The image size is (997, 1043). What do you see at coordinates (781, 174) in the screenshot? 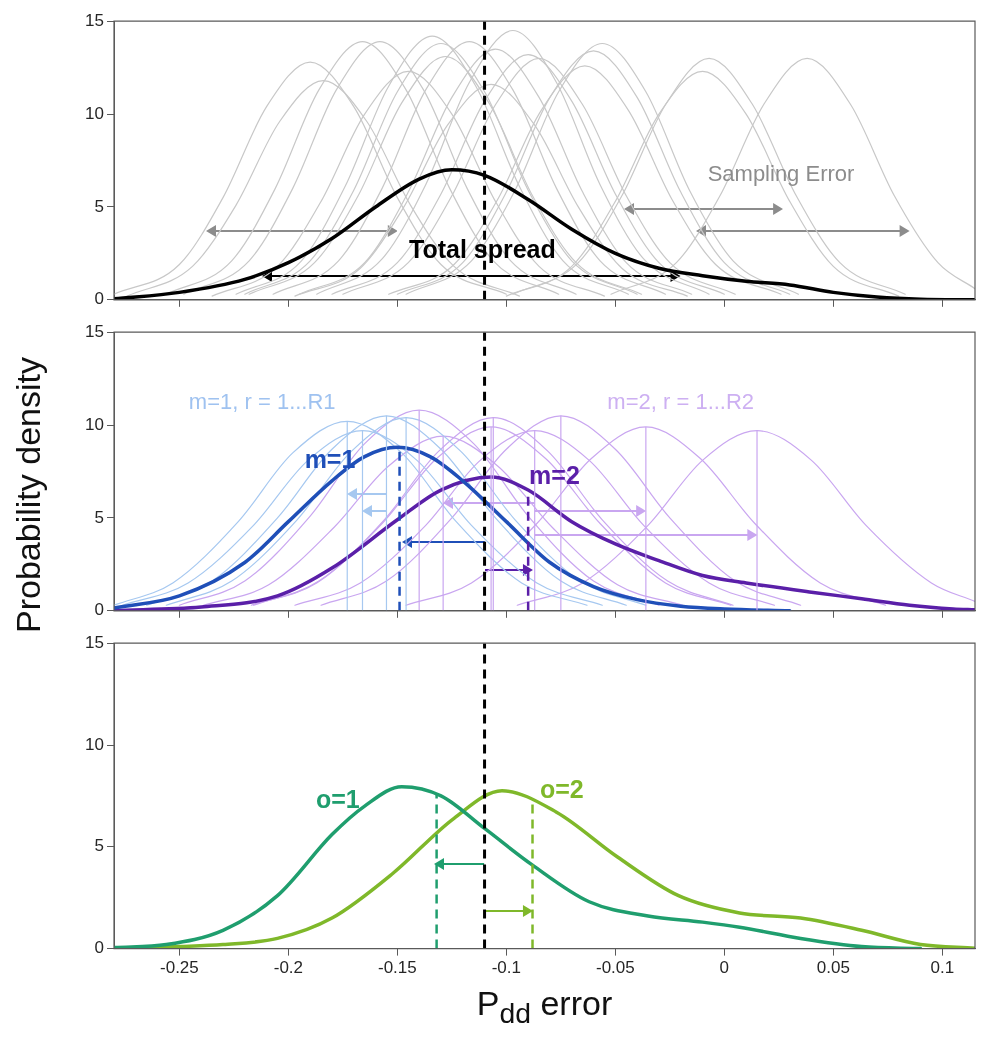
I see `annotation: Sampling Error` at bounding box center [781, 174].